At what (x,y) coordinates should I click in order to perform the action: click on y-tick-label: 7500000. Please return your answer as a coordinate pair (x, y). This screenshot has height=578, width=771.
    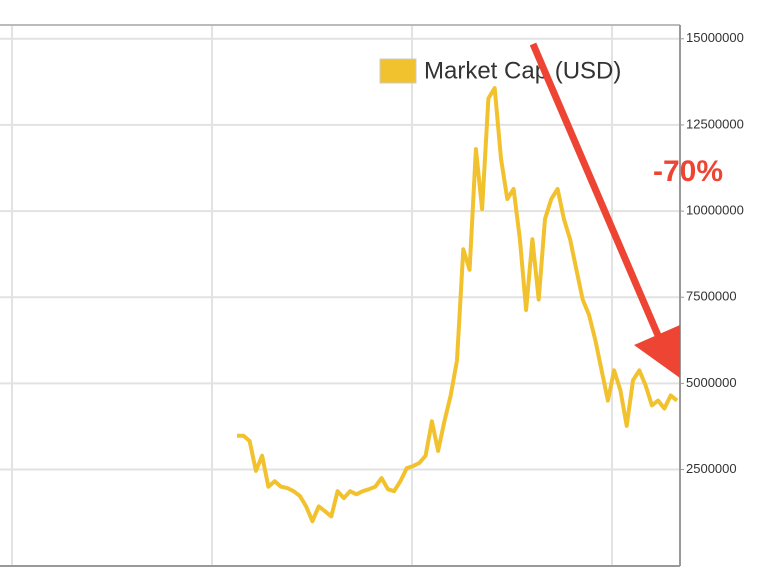
    Looking at the image, I should click on (711, 296).